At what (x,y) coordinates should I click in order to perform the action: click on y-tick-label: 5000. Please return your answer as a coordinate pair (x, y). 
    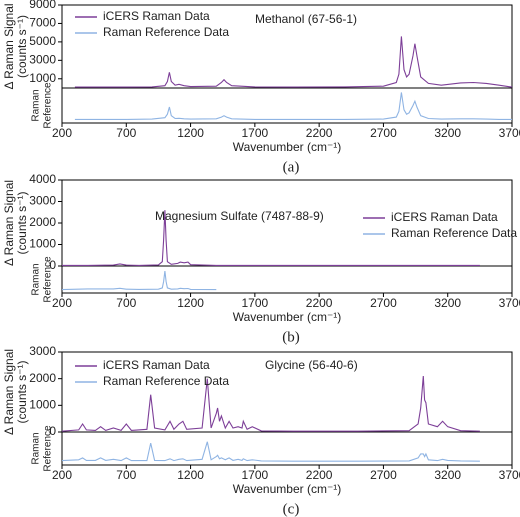
    Looking at the image, I should click on (42, 41).